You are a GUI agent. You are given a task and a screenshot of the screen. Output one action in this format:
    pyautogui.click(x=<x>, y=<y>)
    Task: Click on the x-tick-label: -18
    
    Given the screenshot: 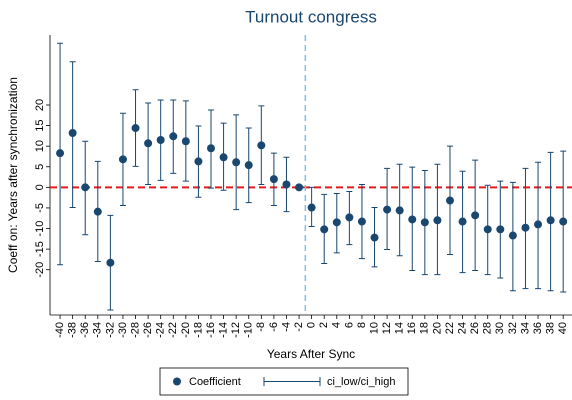 What is the action you would take?
    pyautogui.click(x=198, y=330)
    